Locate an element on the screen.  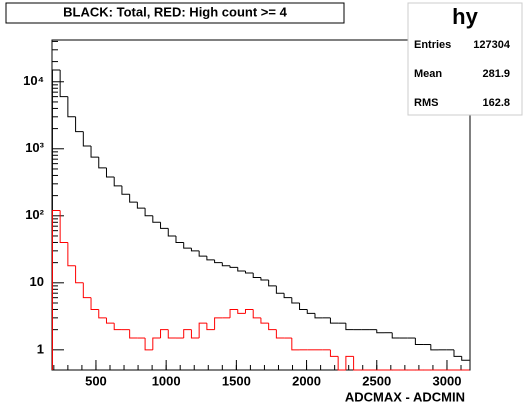
y-tick-label: 10² is located at coordinates (34, 214).